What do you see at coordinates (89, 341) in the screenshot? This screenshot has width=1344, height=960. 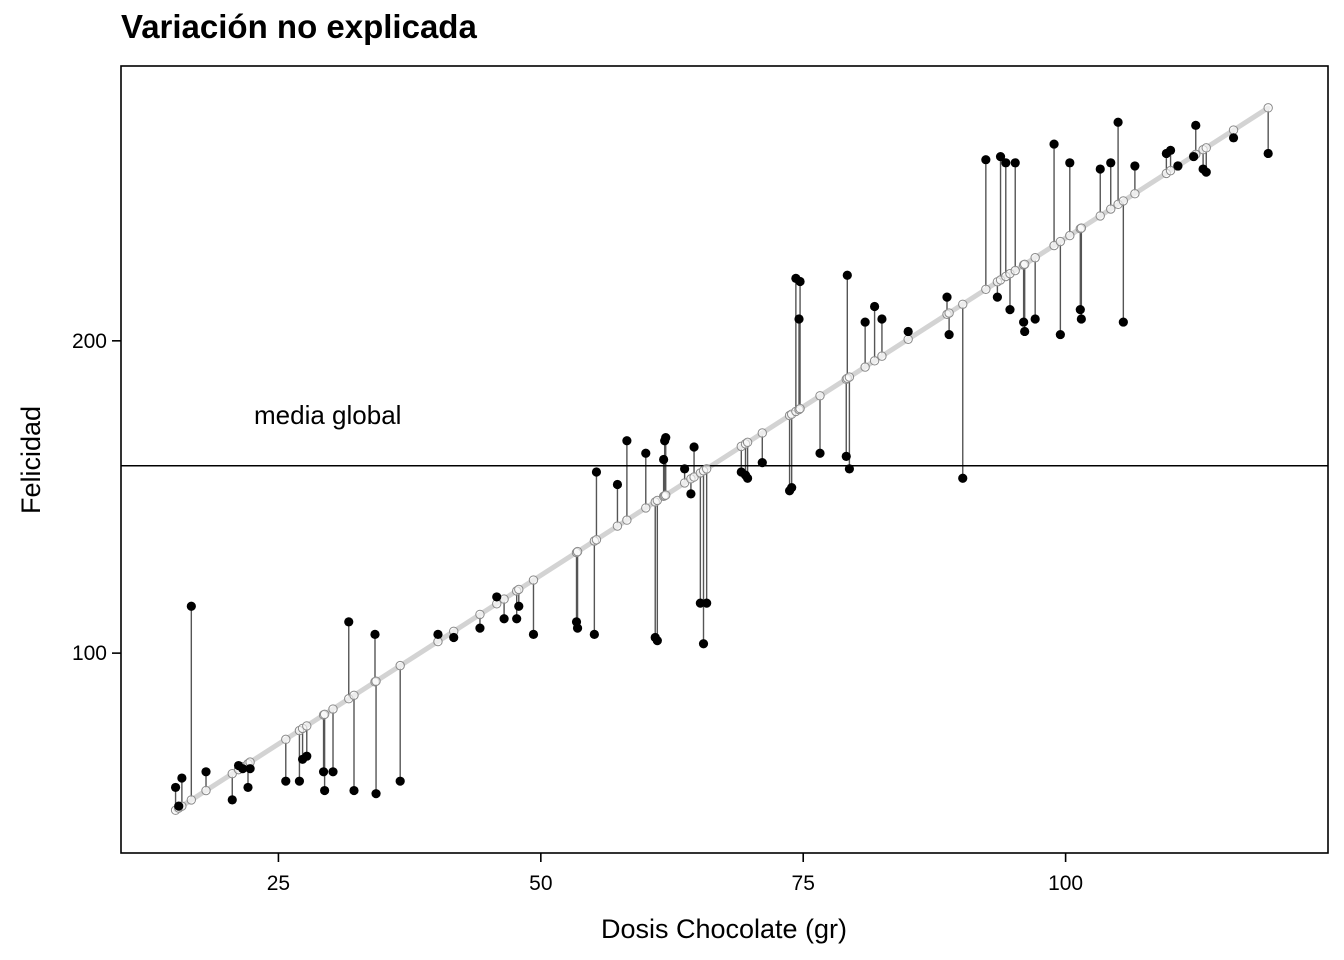 I see `y-tick-label: 200` at bounding box center [89, 341].